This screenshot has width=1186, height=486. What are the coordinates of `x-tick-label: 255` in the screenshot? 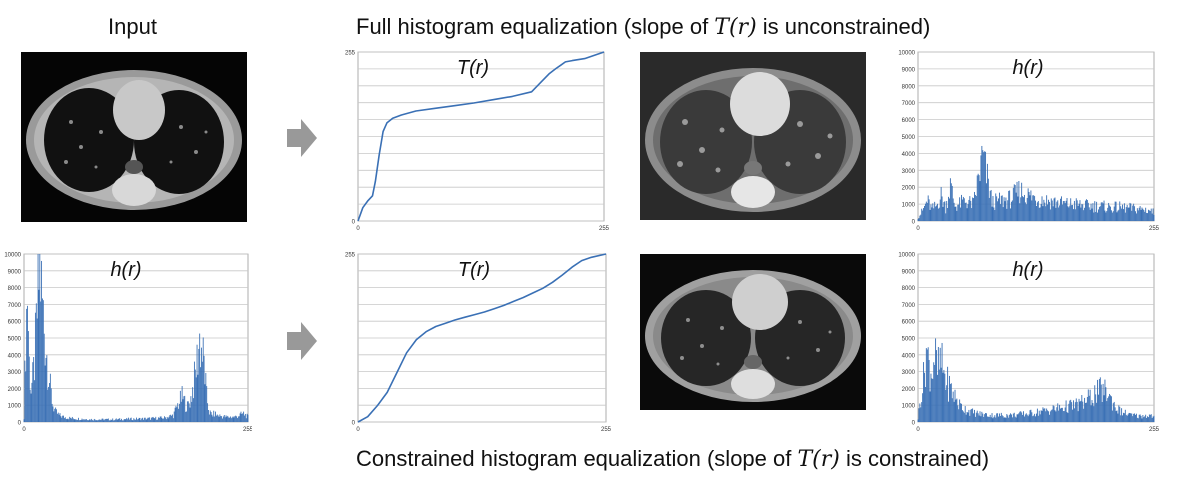 It's located at (606, 430).